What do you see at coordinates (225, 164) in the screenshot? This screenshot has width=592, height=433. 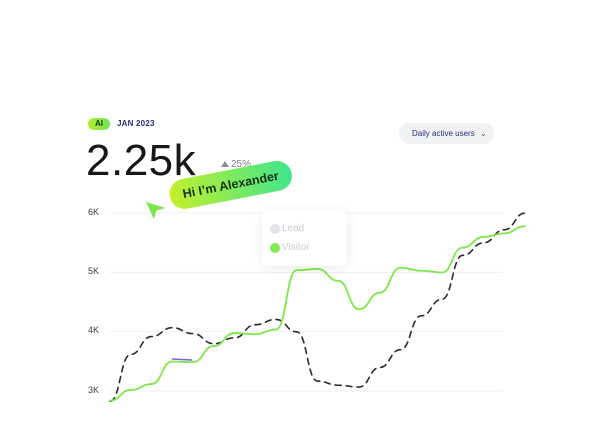 I see `arrow-up-icon` at bounding box center [225, 164].